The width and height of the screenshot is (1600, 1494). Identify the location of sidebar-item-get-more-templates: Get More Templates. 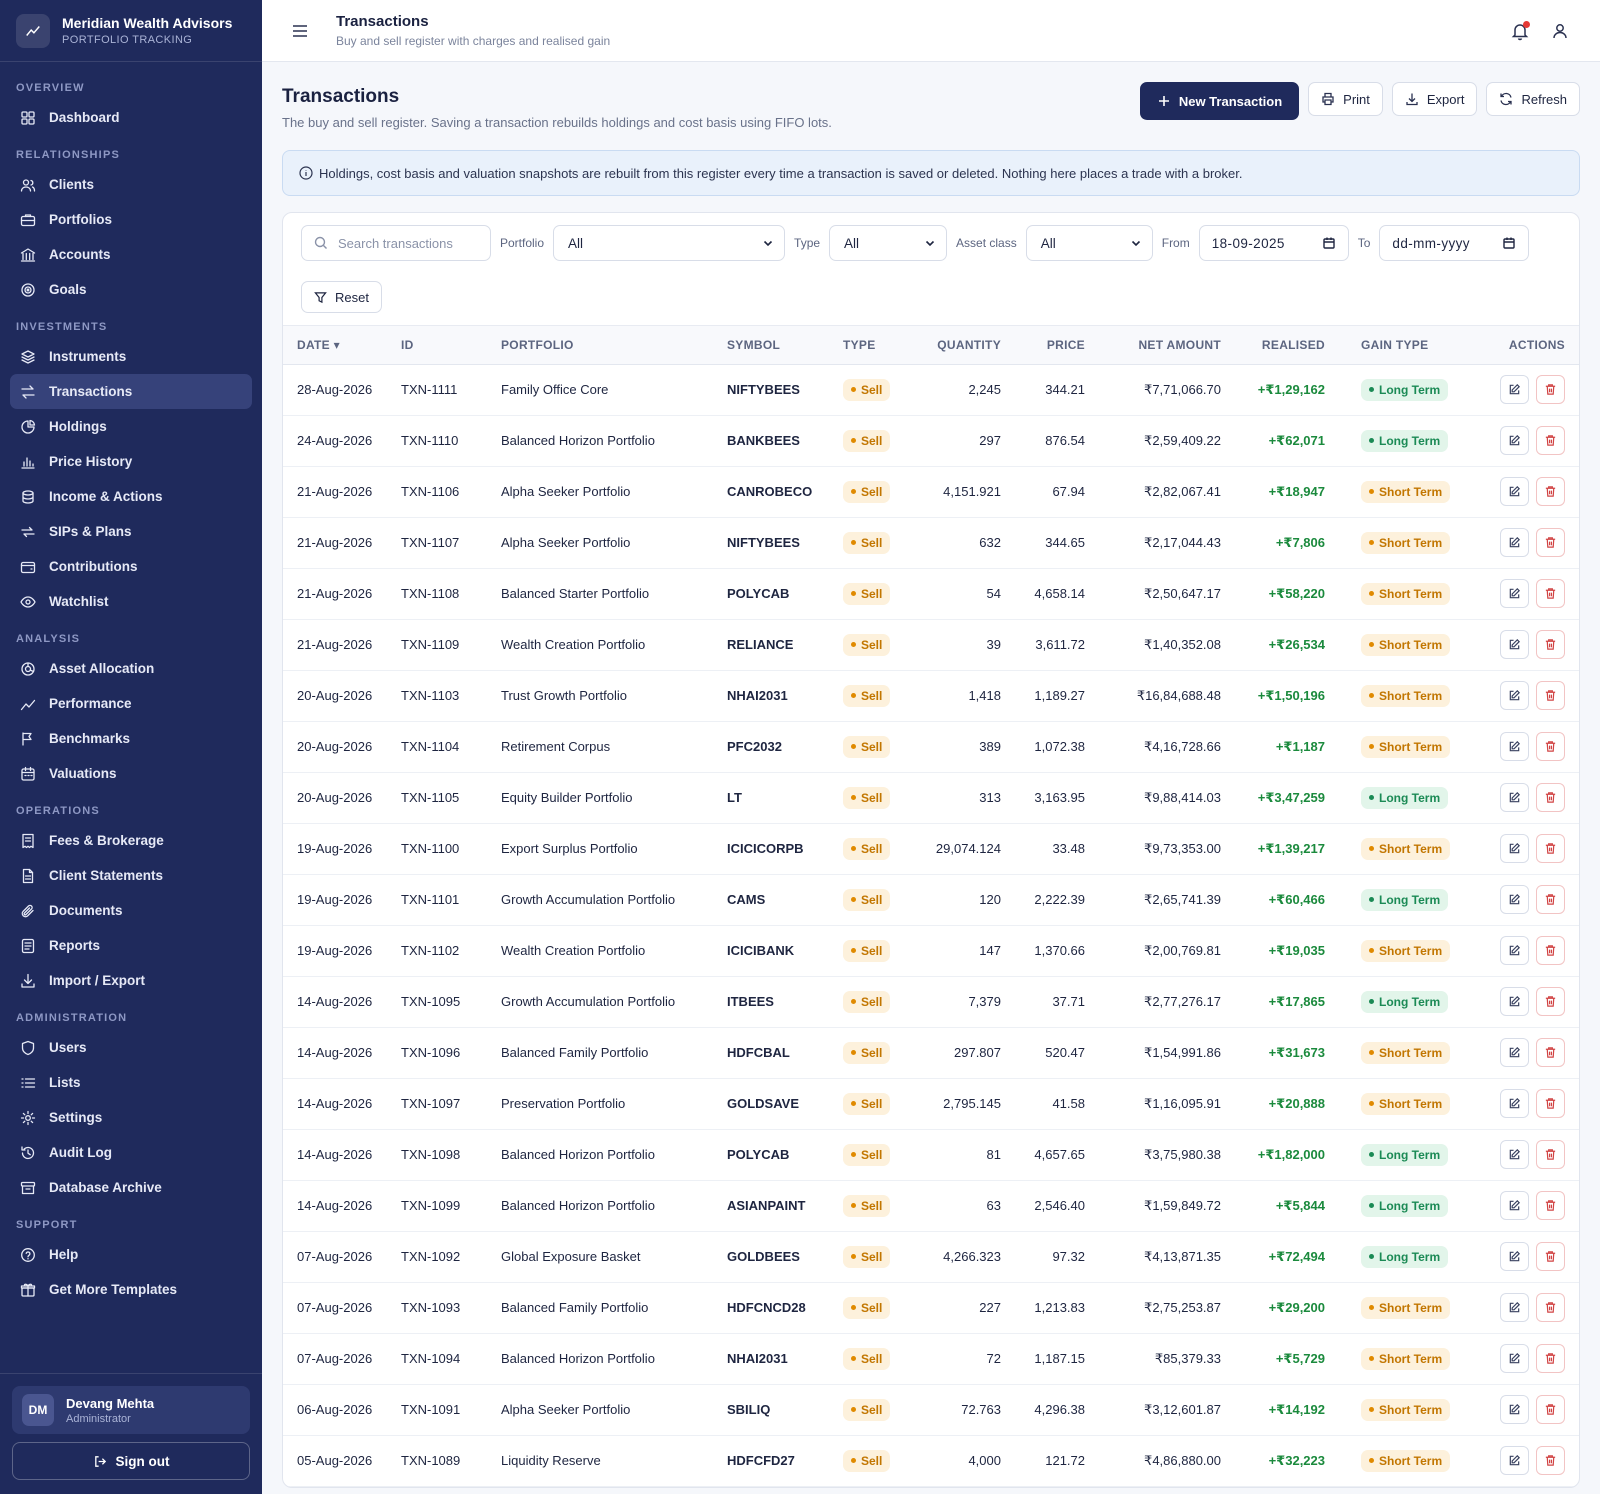
(131, 1289).